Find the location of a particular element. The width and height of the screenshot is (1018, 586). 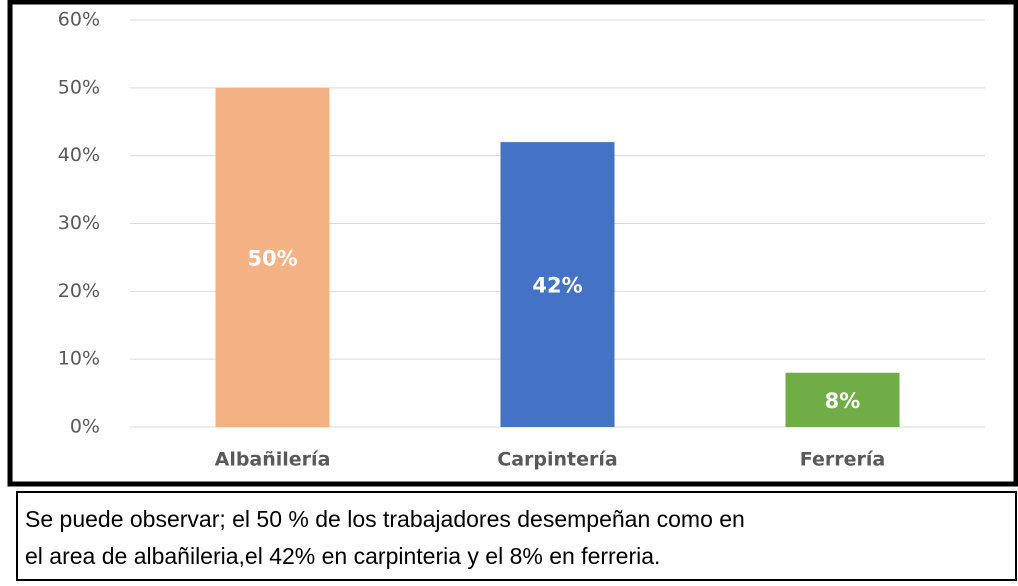

y-tick-label: 0% is located at coordinates (85, 427).